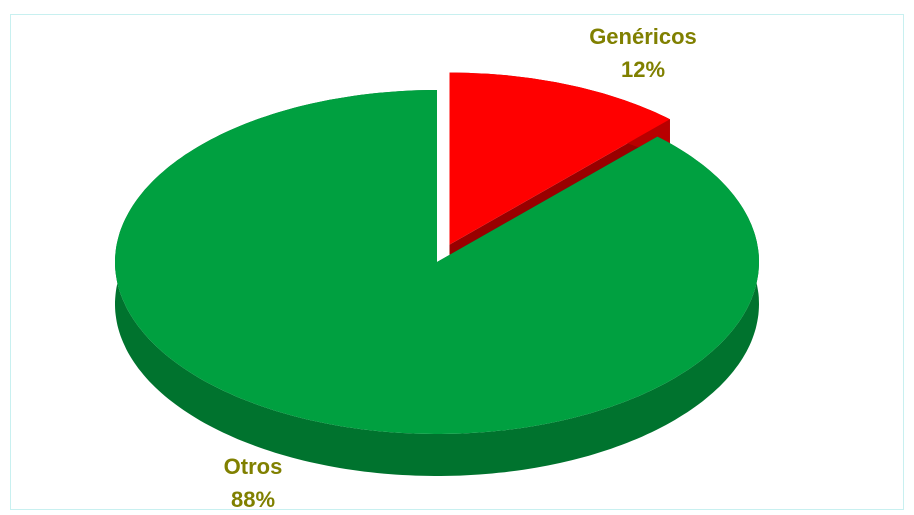 The image size is (914, 515). I want to click on slice-value-label: 12%, so click(643, 69).